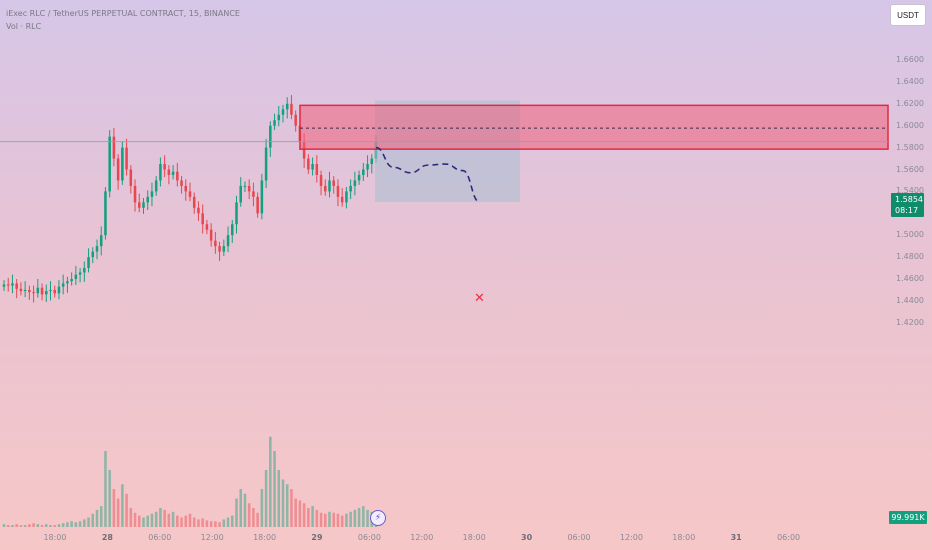  What do you see at coordinates (474, 537) in the screenshot?
I see `x-tick-label: 18:00` at bounding box center [474, 537].